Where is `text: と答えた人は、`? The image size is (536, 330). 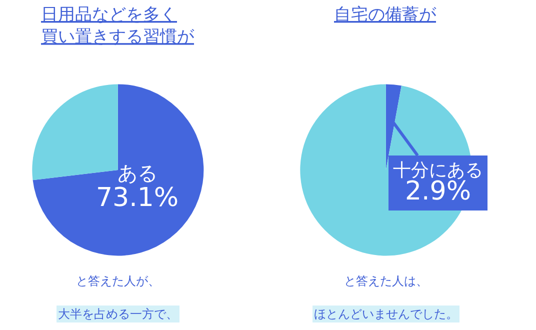 text: と答えた人は、 is located at coordinates (386, 281).